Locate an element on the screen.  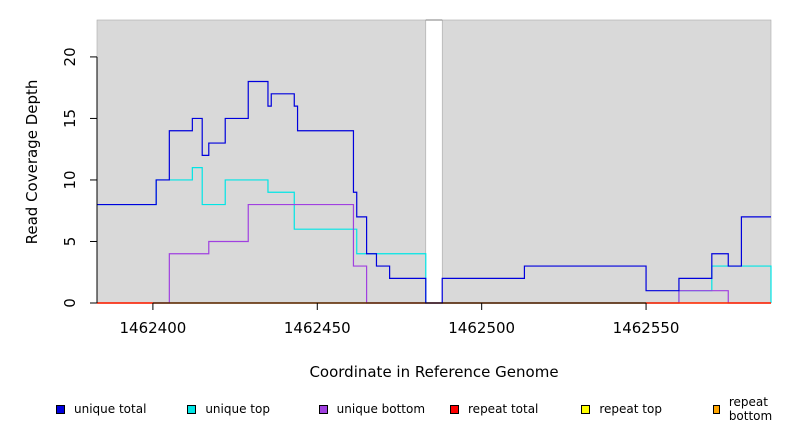
legend-label: repeat top is located at coordinates (630, 409).